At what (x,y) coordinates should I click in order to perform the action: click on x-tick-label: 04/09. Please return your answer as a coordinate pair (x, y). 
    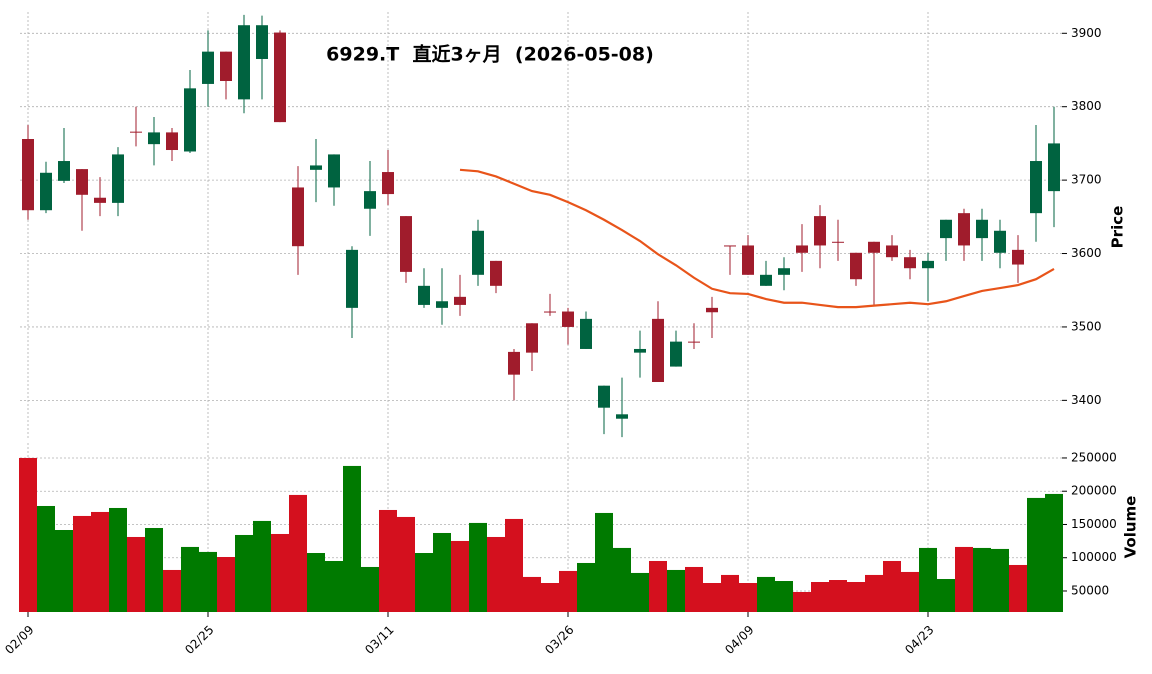
    Looking at the image, I should click on (739, 640).